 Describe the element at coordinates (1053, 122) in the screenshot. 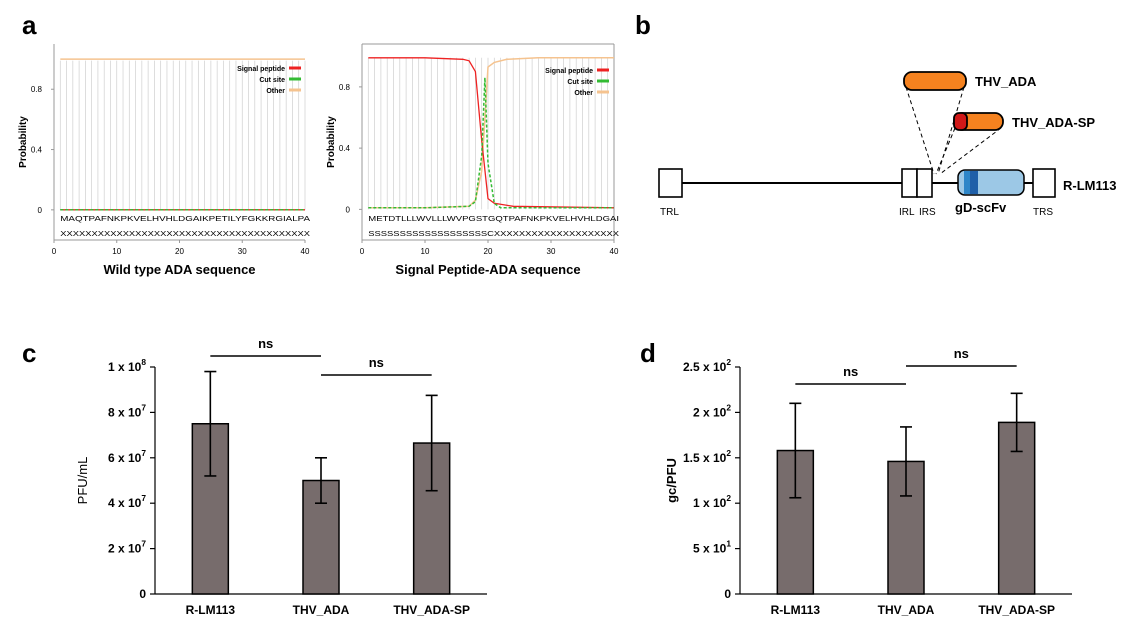

I see `construct-label-thv-ada-sp: THV_ADA-SP` at that location.